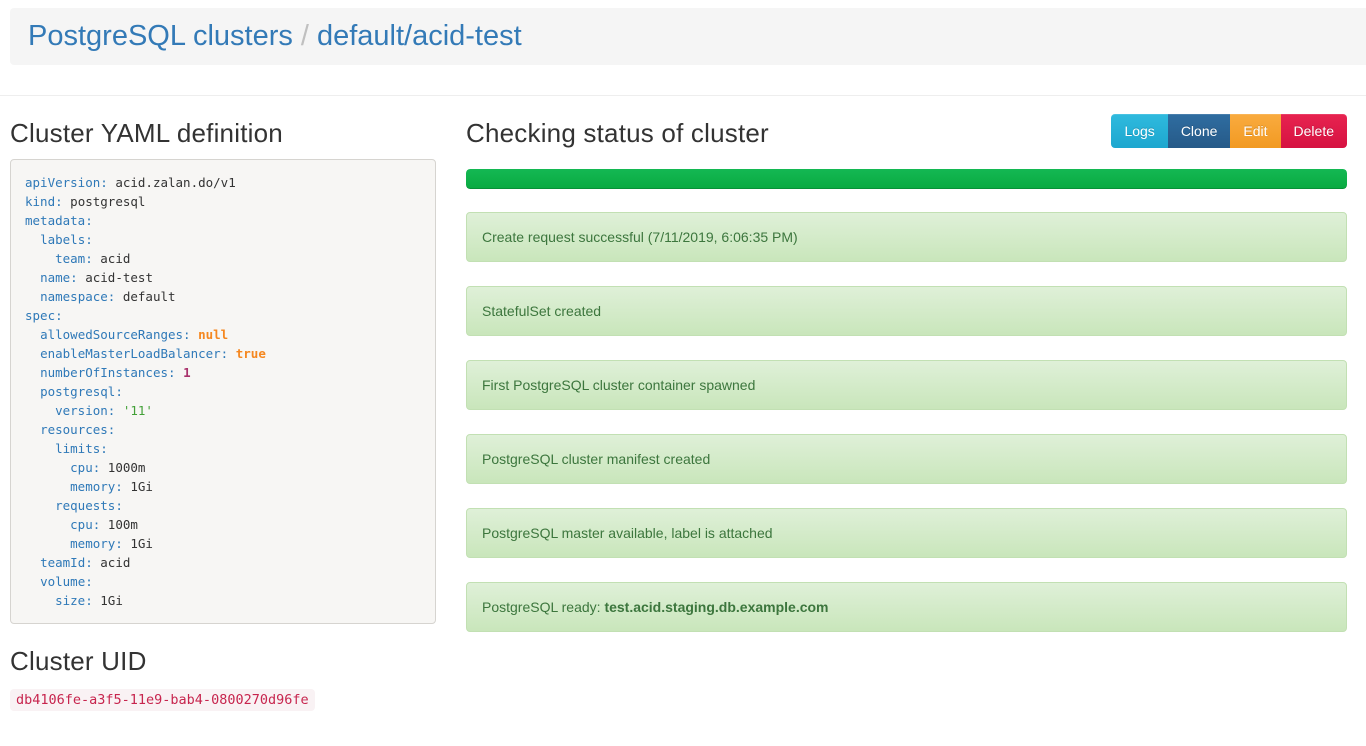 The height and width of the screenshot is (746, 1366). Describe the element at coordinates (1199, 130) in the screenshot. I see `clone-button: Clone` at that location.